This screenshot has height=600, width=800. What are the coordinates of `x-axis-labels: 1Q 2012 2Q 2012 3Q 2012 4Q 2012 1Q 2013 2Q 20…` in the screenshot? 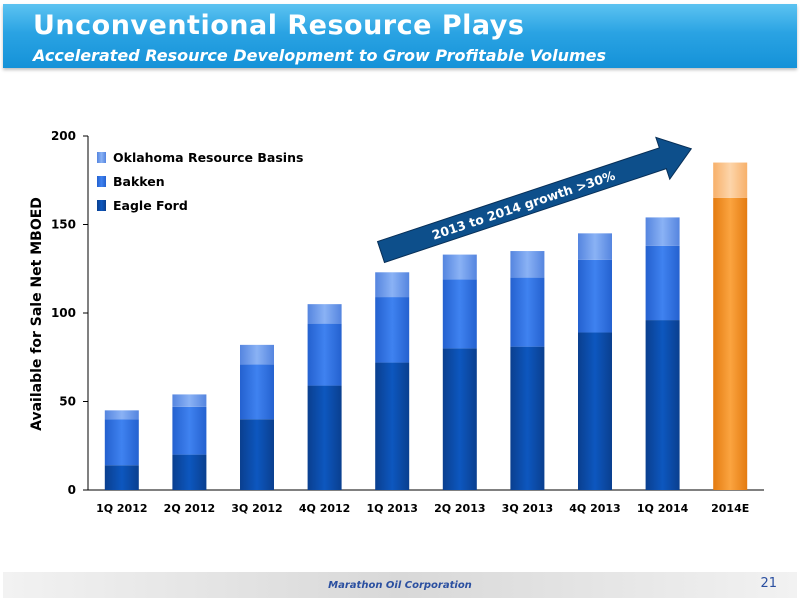 It's located at (422, 508).